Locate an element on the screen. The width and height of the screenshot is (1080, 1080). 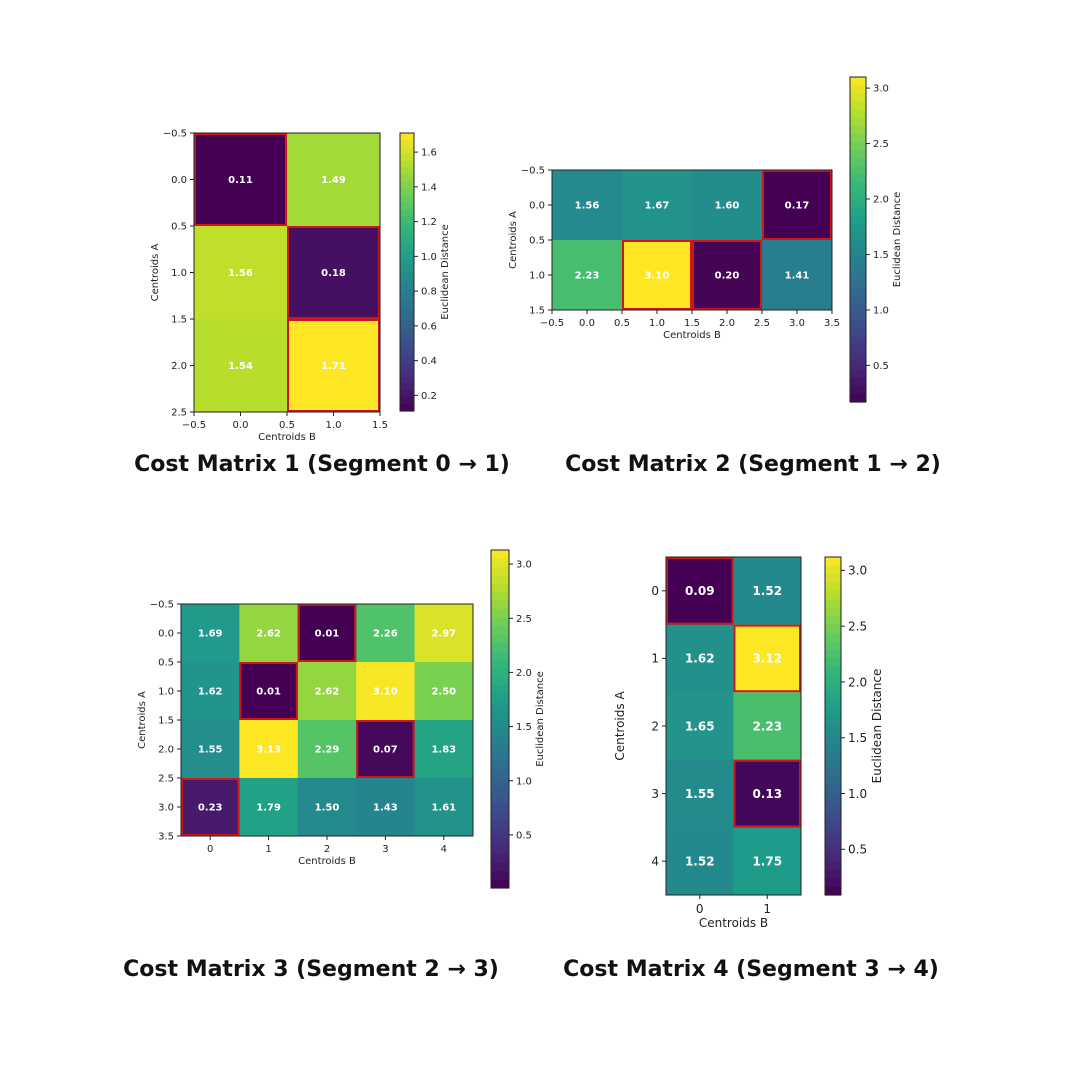
cost-matrix-4-x-tick-label: 0 is located at coordinates (700, 909).